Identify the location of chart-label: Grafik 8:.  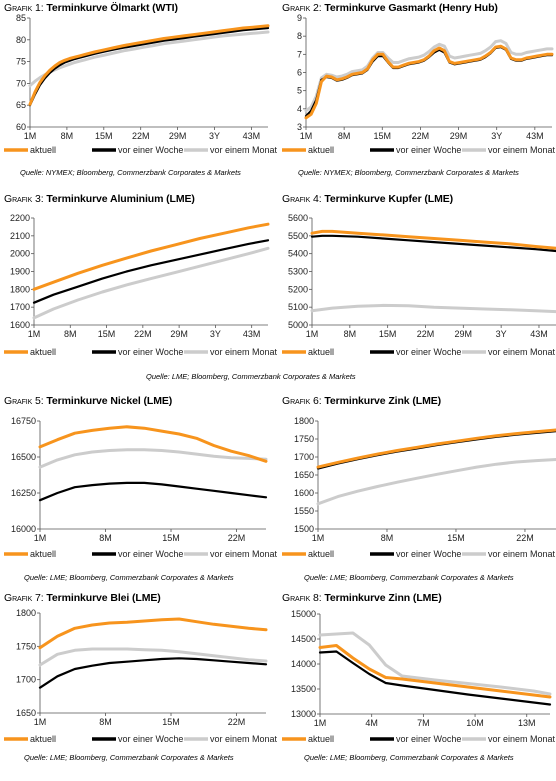
(302, 598).